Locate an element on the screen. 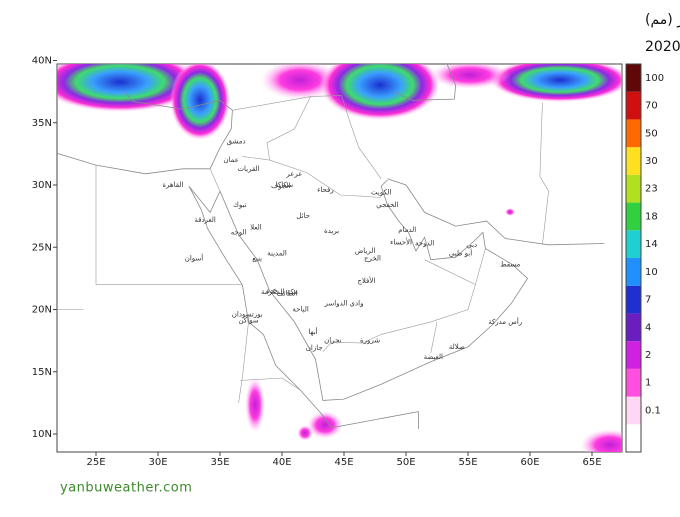 The width and height of the screenshot is (680, 517). lat-tick-label: 35N is located at coordinates (42, 123).